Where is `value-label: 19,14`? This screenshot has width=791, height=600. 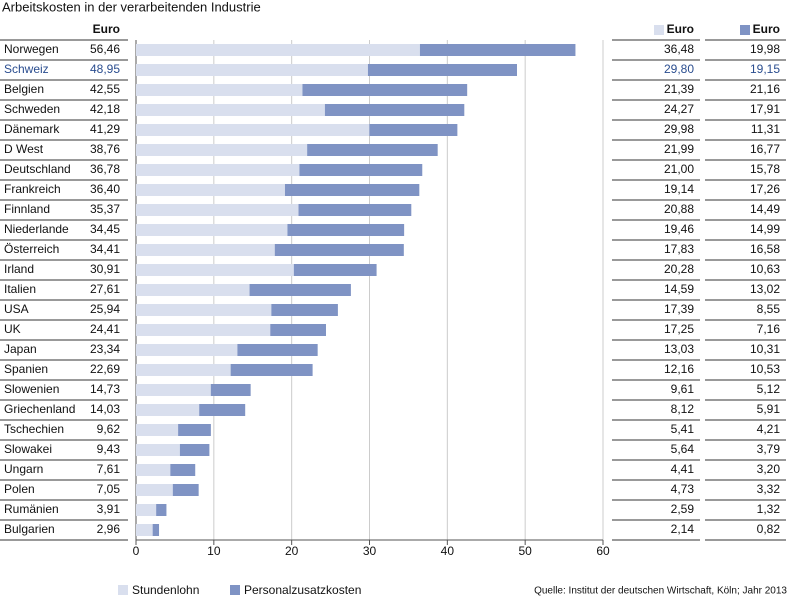 value-label: 19,14 is located at coordinates (679, 189).